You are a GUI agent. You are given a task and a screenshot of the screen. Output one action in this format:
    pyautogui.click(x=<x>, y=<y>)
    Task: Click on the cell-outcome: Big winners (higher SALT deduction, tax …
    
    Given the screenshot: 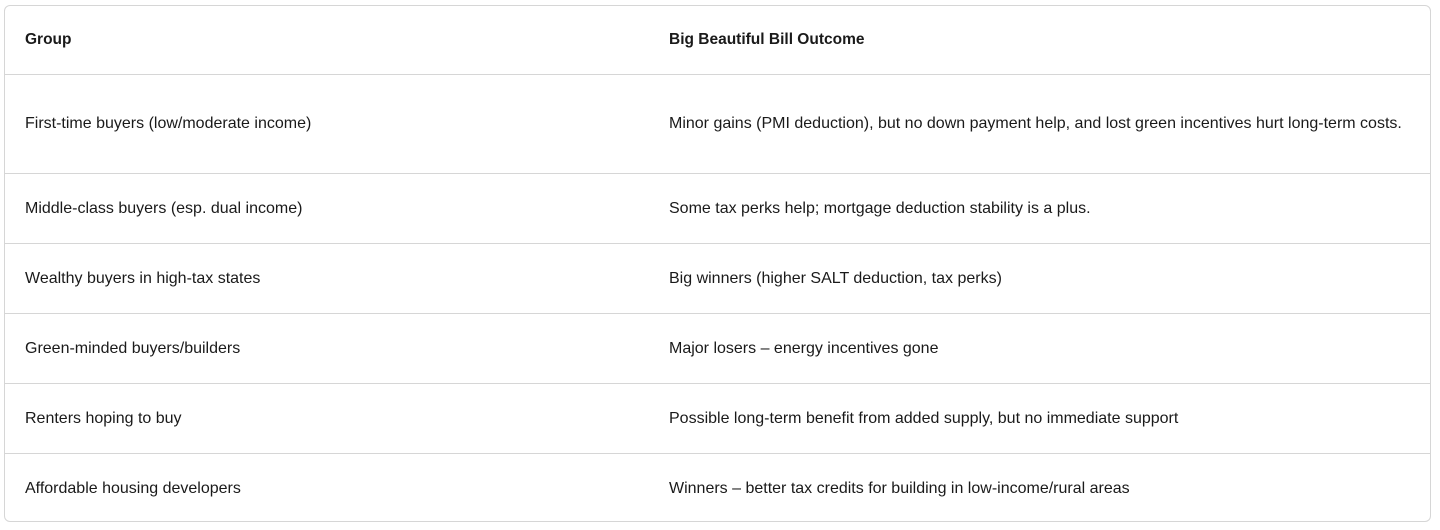 What is the action you would take?
    pyautogui.click(x=1039, y=278)
    